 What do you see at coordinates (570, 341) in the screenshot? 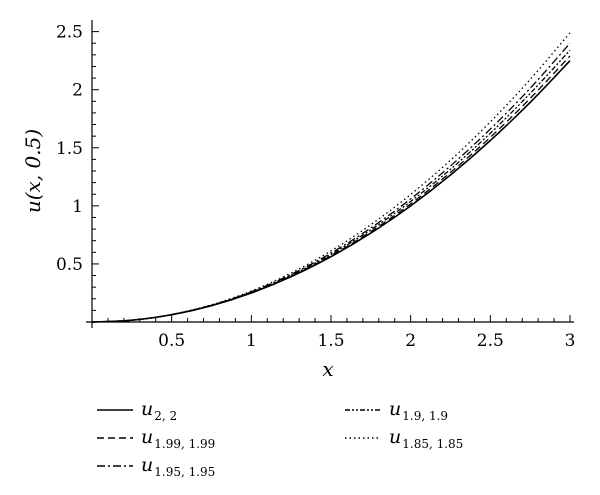
I see `x-tick-label: 3` at bounding box center [570, 341].